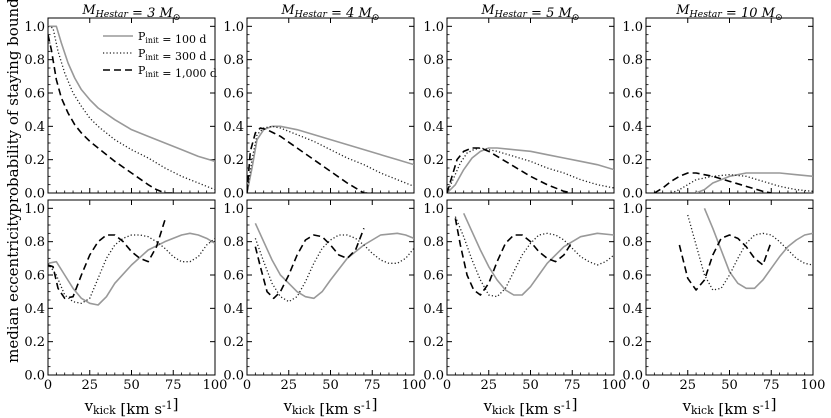 The image size is (831, 418). I want to click on panel-top-3: 0.0 0.2 0.4 0.6 0.8 1.0 MHestar = 10 M⊙, so click(718, 102).